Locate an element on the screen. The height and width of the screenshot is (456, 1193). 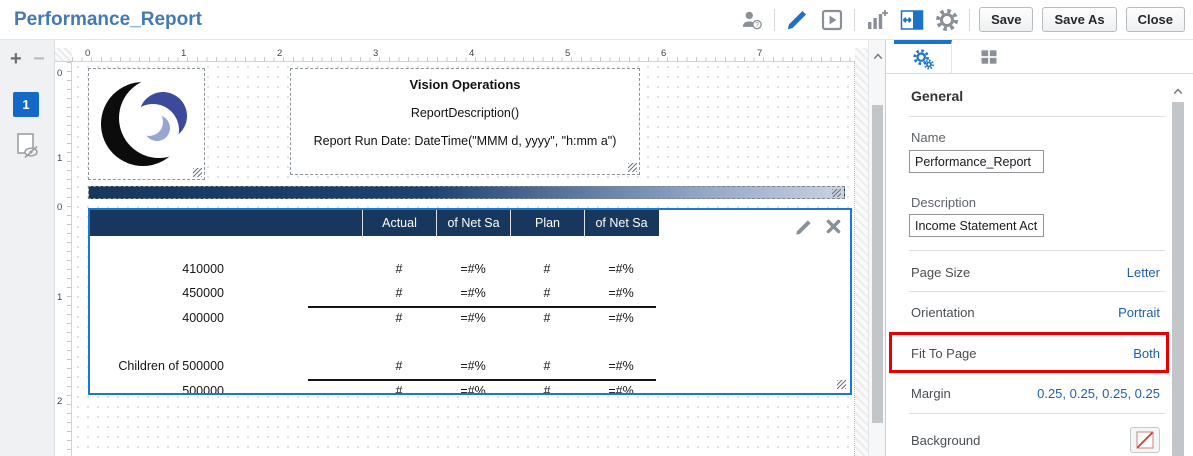
grid-header-cell: Plan is located at coordinates (547, 223).